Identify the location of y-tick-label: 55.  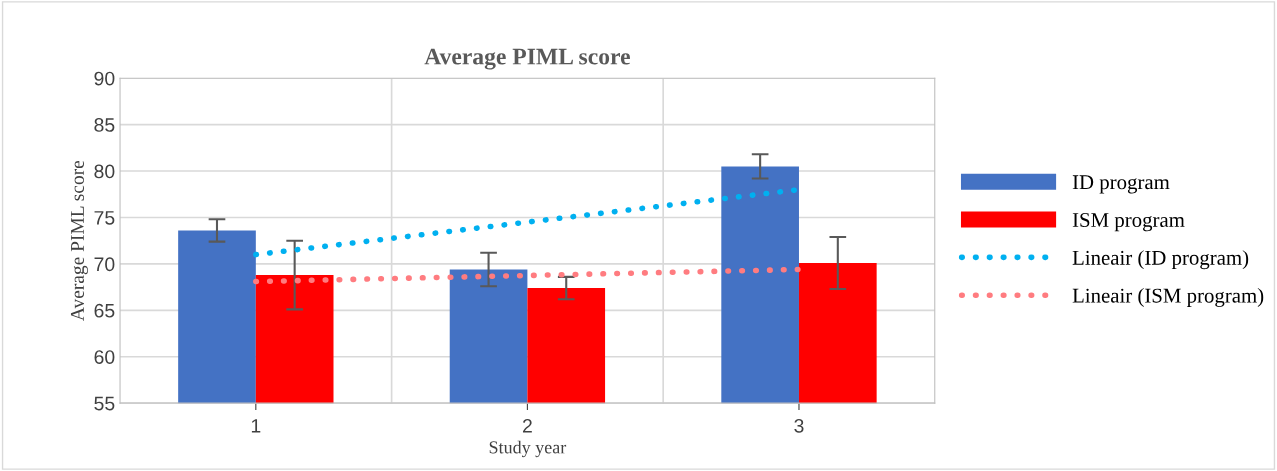
(104, 403).